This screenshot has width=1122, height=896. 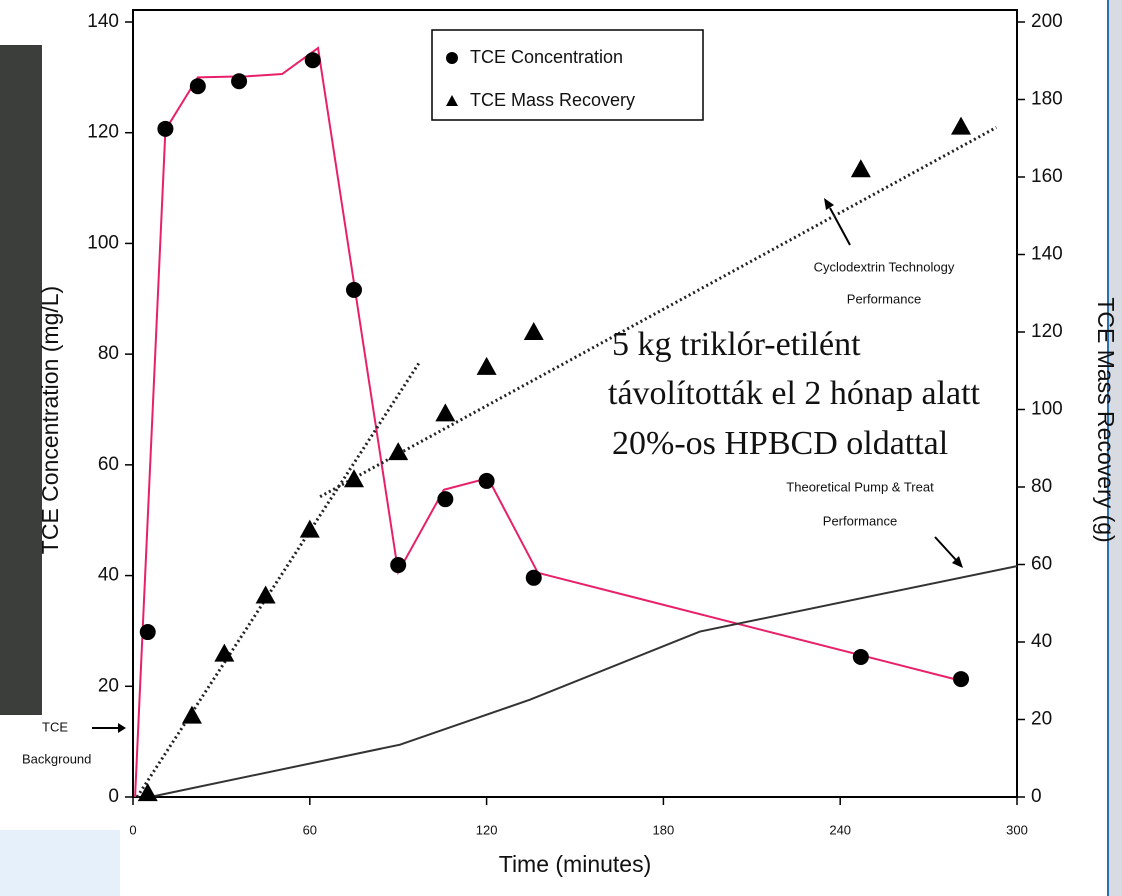 What do you see at coordinates (1041, 486) in the screenshot?
I see `y2-tick-label: 80` at bounding box center [1041, 486].